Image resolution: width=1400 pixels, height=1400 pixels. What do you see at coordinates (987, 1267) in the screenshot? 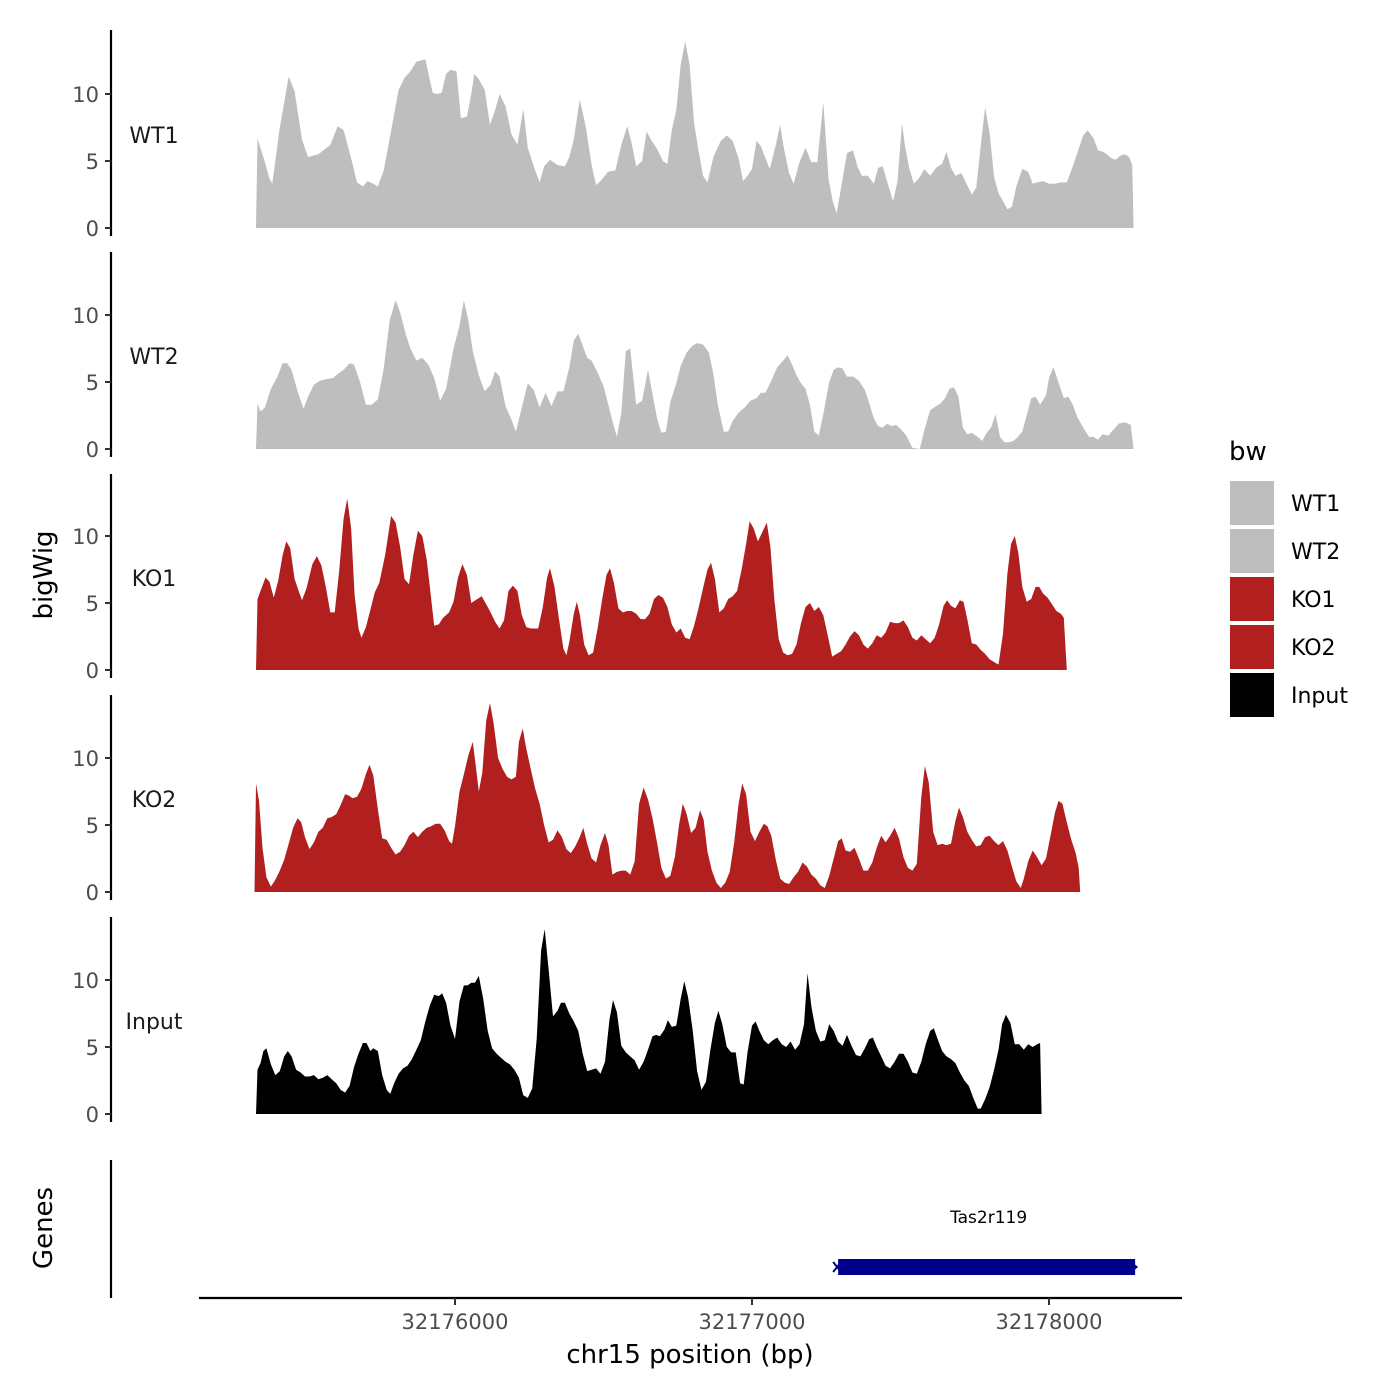
I see `gene-body` at bounding box center [987, 1267].